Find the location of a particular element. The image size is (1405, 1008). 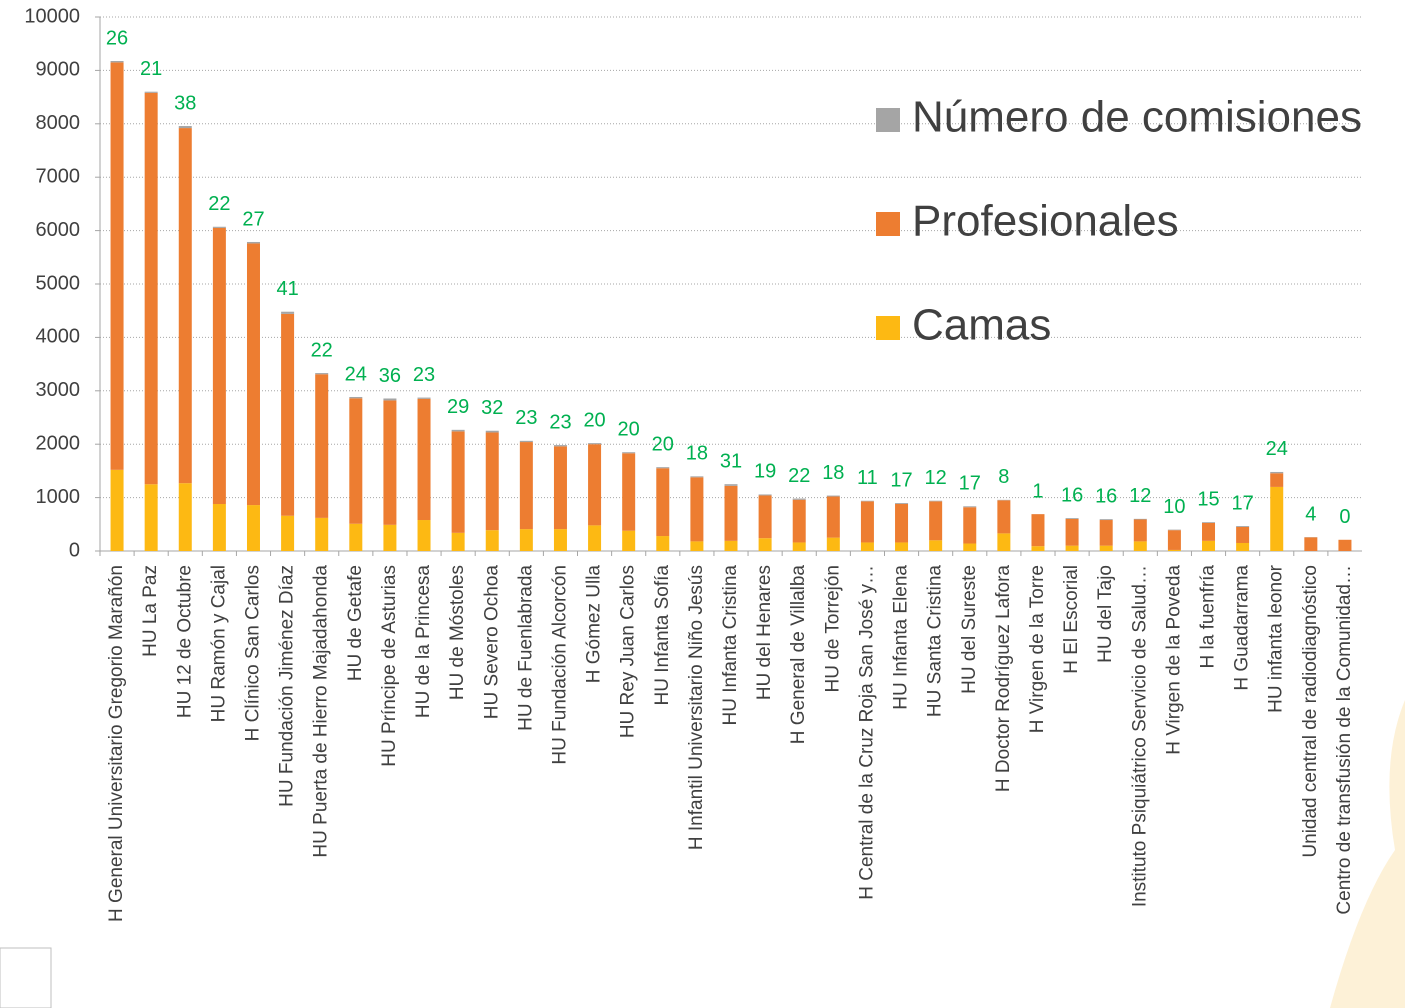

legend-label: Profesionales is located at coordinates (1045, 221).